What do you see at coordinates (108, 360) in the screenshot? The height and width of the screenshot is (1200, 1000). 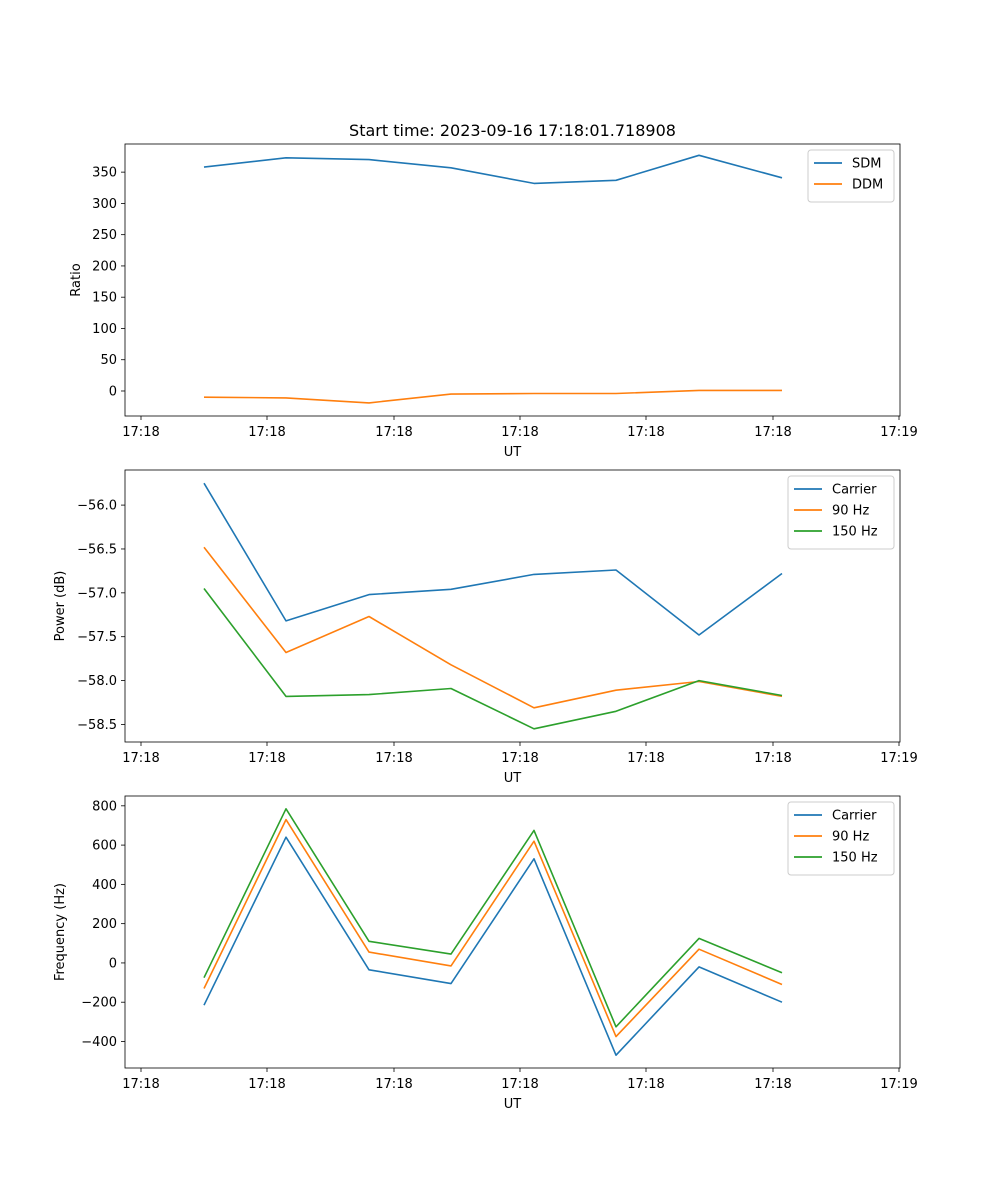 I see `y-tick-label: 50` at bounding box center [108, 360].